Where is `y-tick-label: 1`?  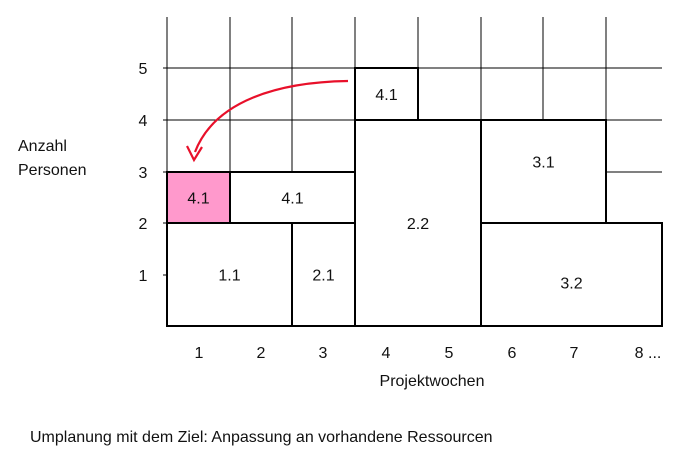
y-tick-label: 1 is located at coordinates (143, 276).